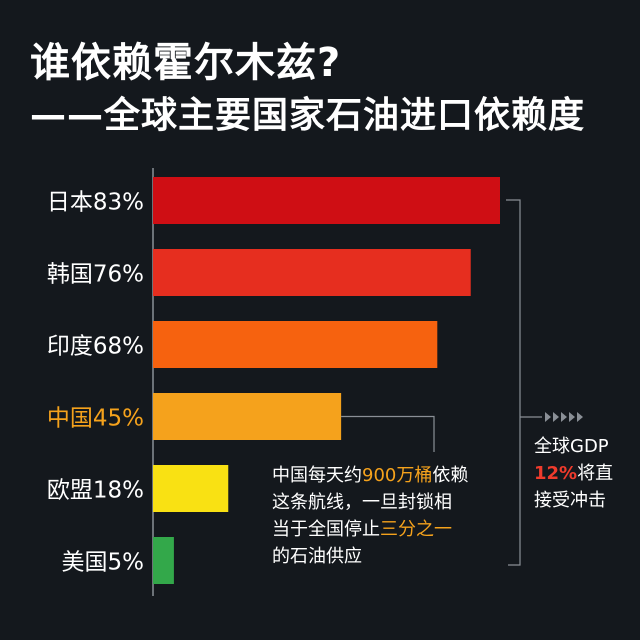  Describe the element at coordinates (595, 473) in the screenshot. I see `gdp-annotation-text: 将直` at that location.